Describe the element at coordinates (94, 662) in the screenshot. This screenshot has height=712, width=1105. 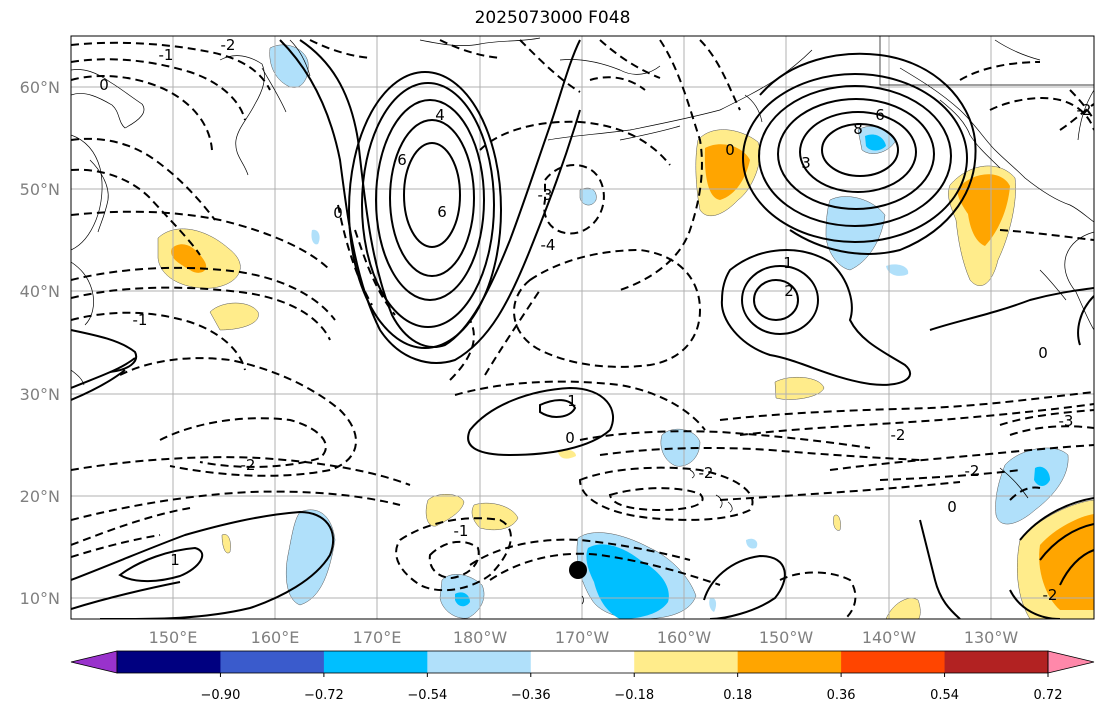
I see `colorbar-under-triangle` at that location.